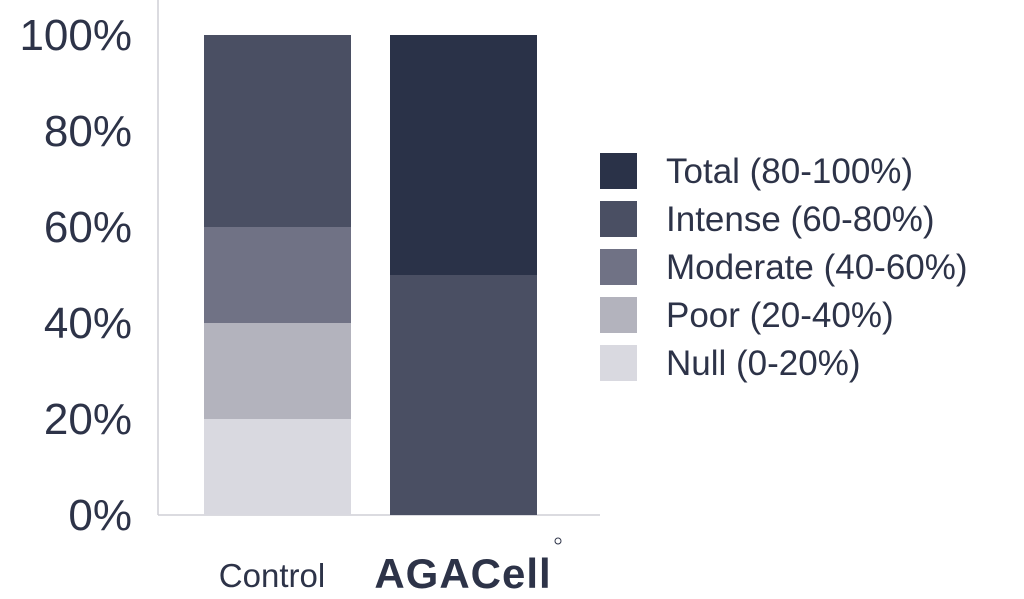 This screenshot has width=1024, height=599. Describe the element at coordinates (558, 541) in the screenshot. I see `registered-mark-icon` at that location.